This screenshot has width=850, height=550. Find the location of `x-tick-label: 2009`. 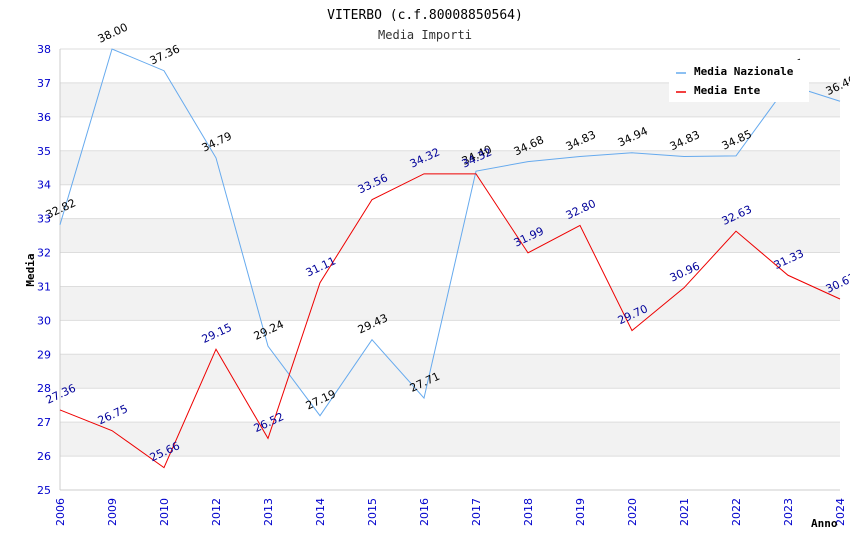

x-tick-label: 2009 is located at coordinates (112, 512).